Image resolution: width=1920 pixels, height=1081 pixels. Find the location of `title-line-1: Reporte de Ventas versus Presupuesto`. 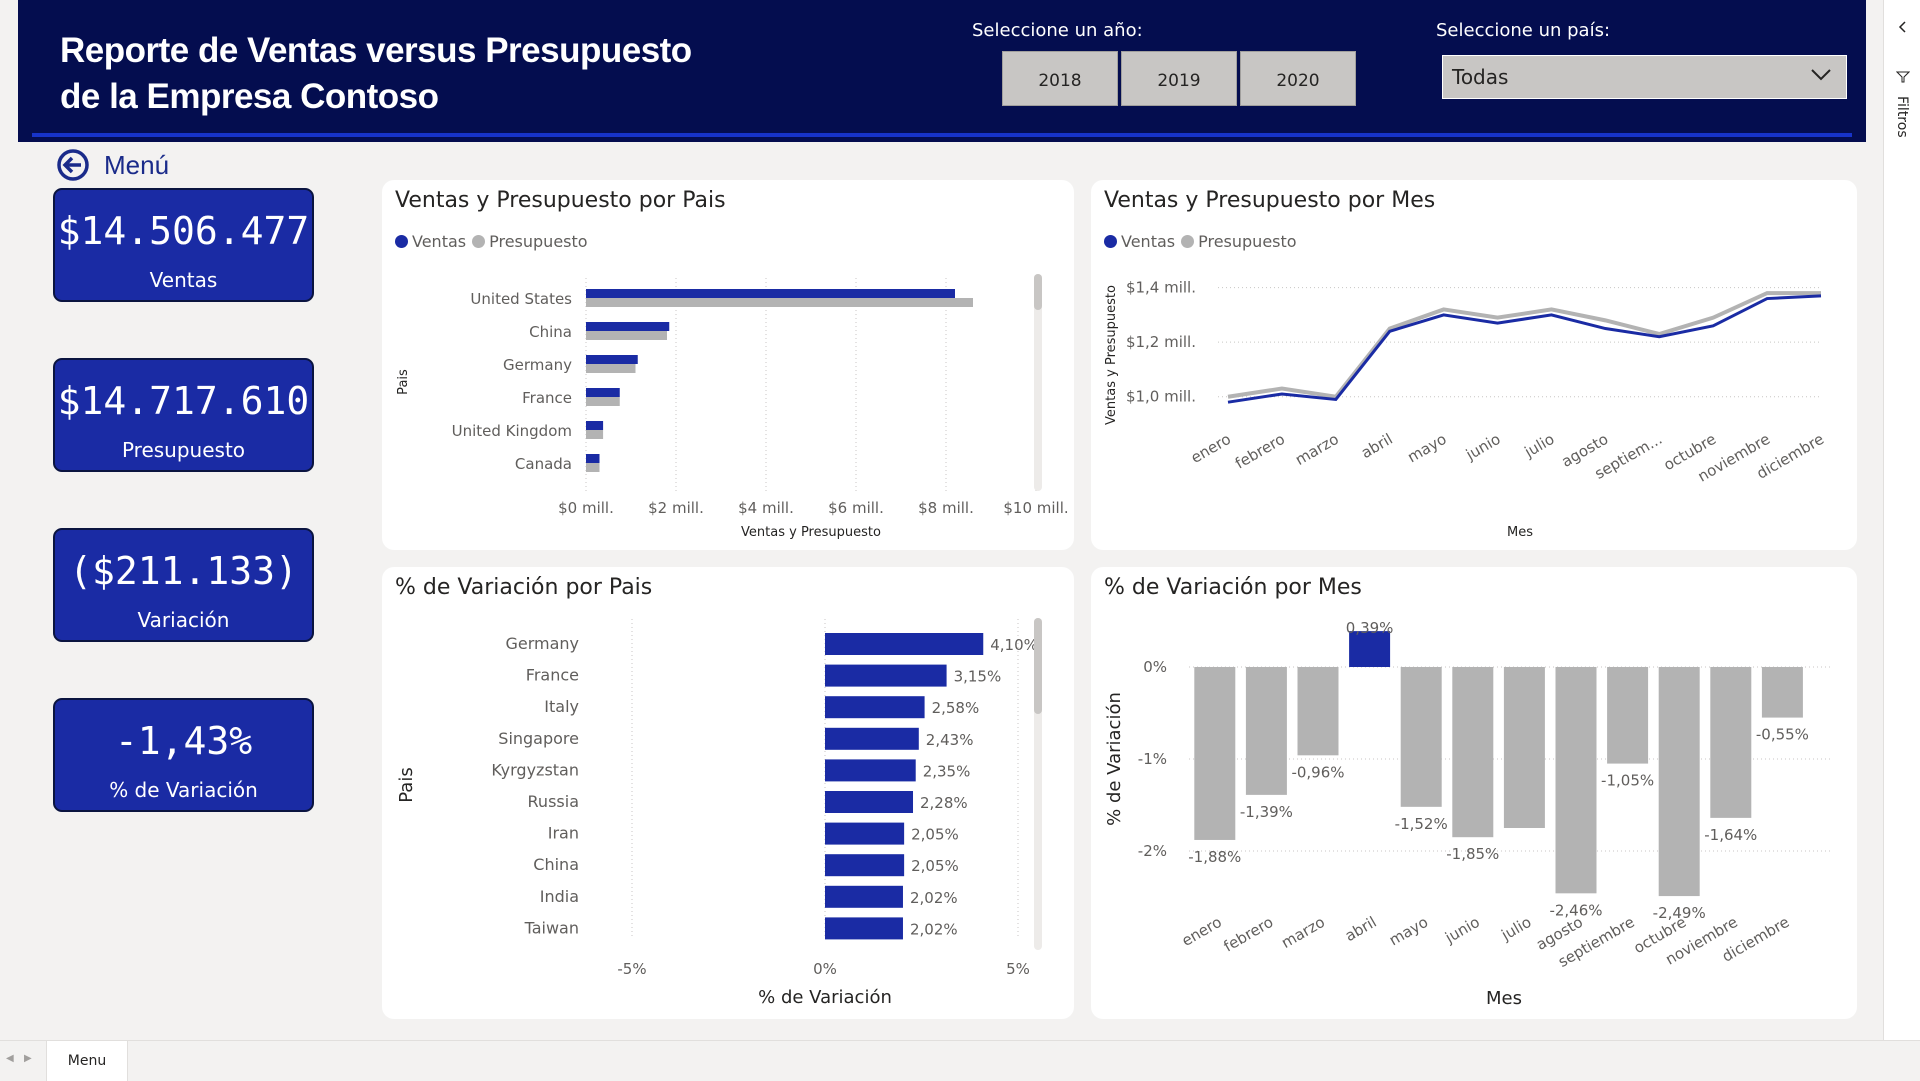

title-line-1: Reporte de Ventas versus Presupuesto is located at coordinates (376, 50).